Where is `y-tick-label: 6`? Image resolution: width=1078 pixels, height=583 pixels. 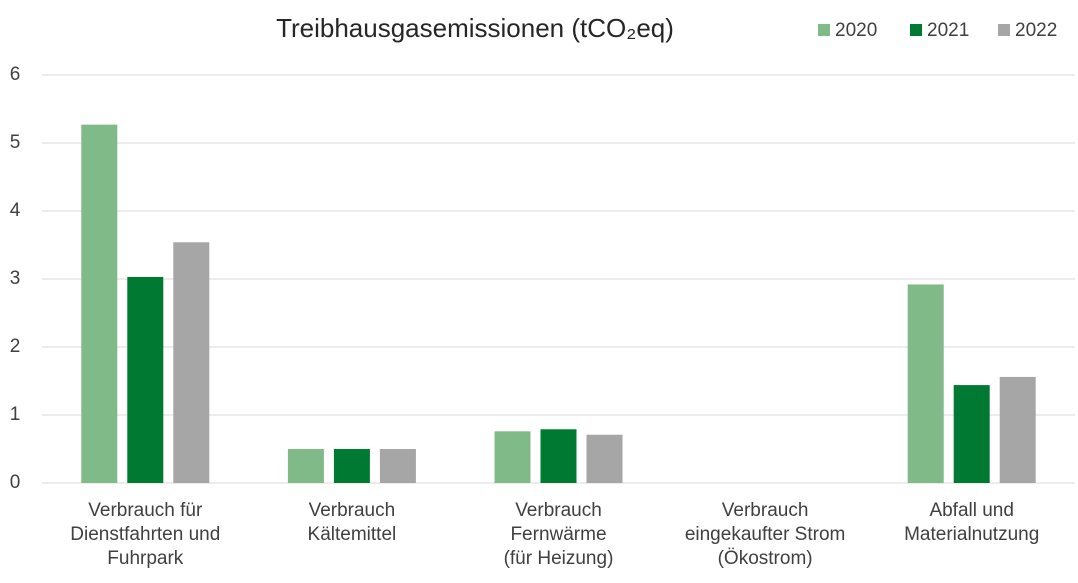
y-tick-label: 6 is located at coordinates (15, 74).